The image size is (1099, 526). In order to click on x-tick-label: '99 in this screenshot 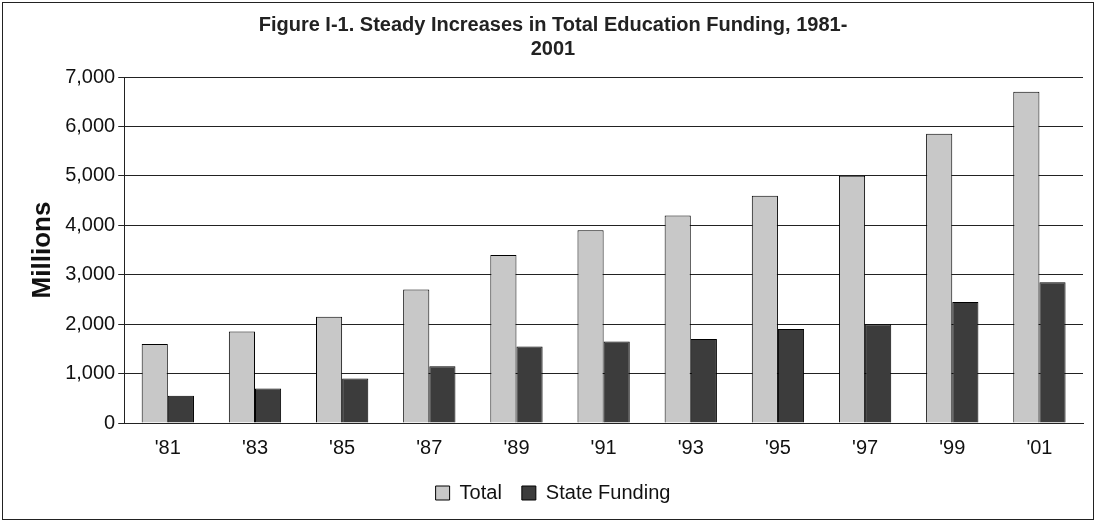, I will do `click(952, 446)`.